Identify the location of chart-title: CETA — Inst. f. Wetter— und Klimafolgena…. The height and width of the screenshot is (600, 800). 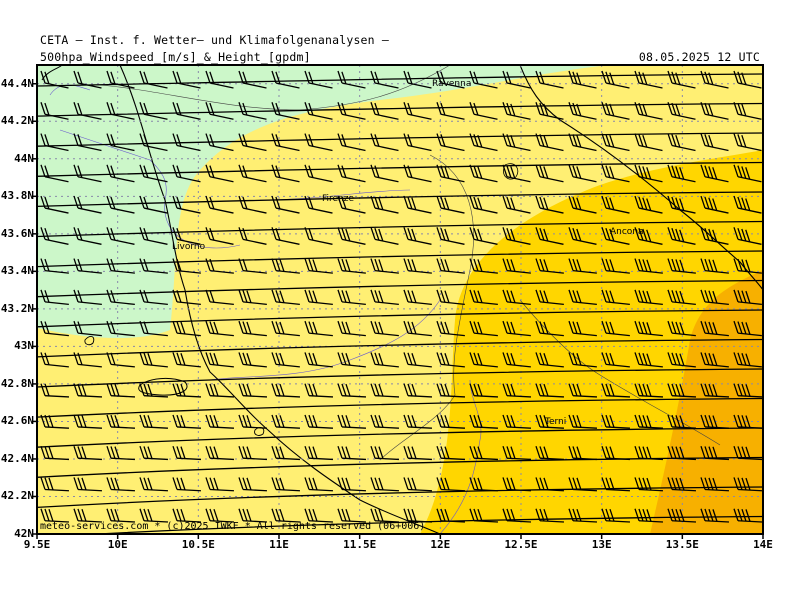
(215, 40).